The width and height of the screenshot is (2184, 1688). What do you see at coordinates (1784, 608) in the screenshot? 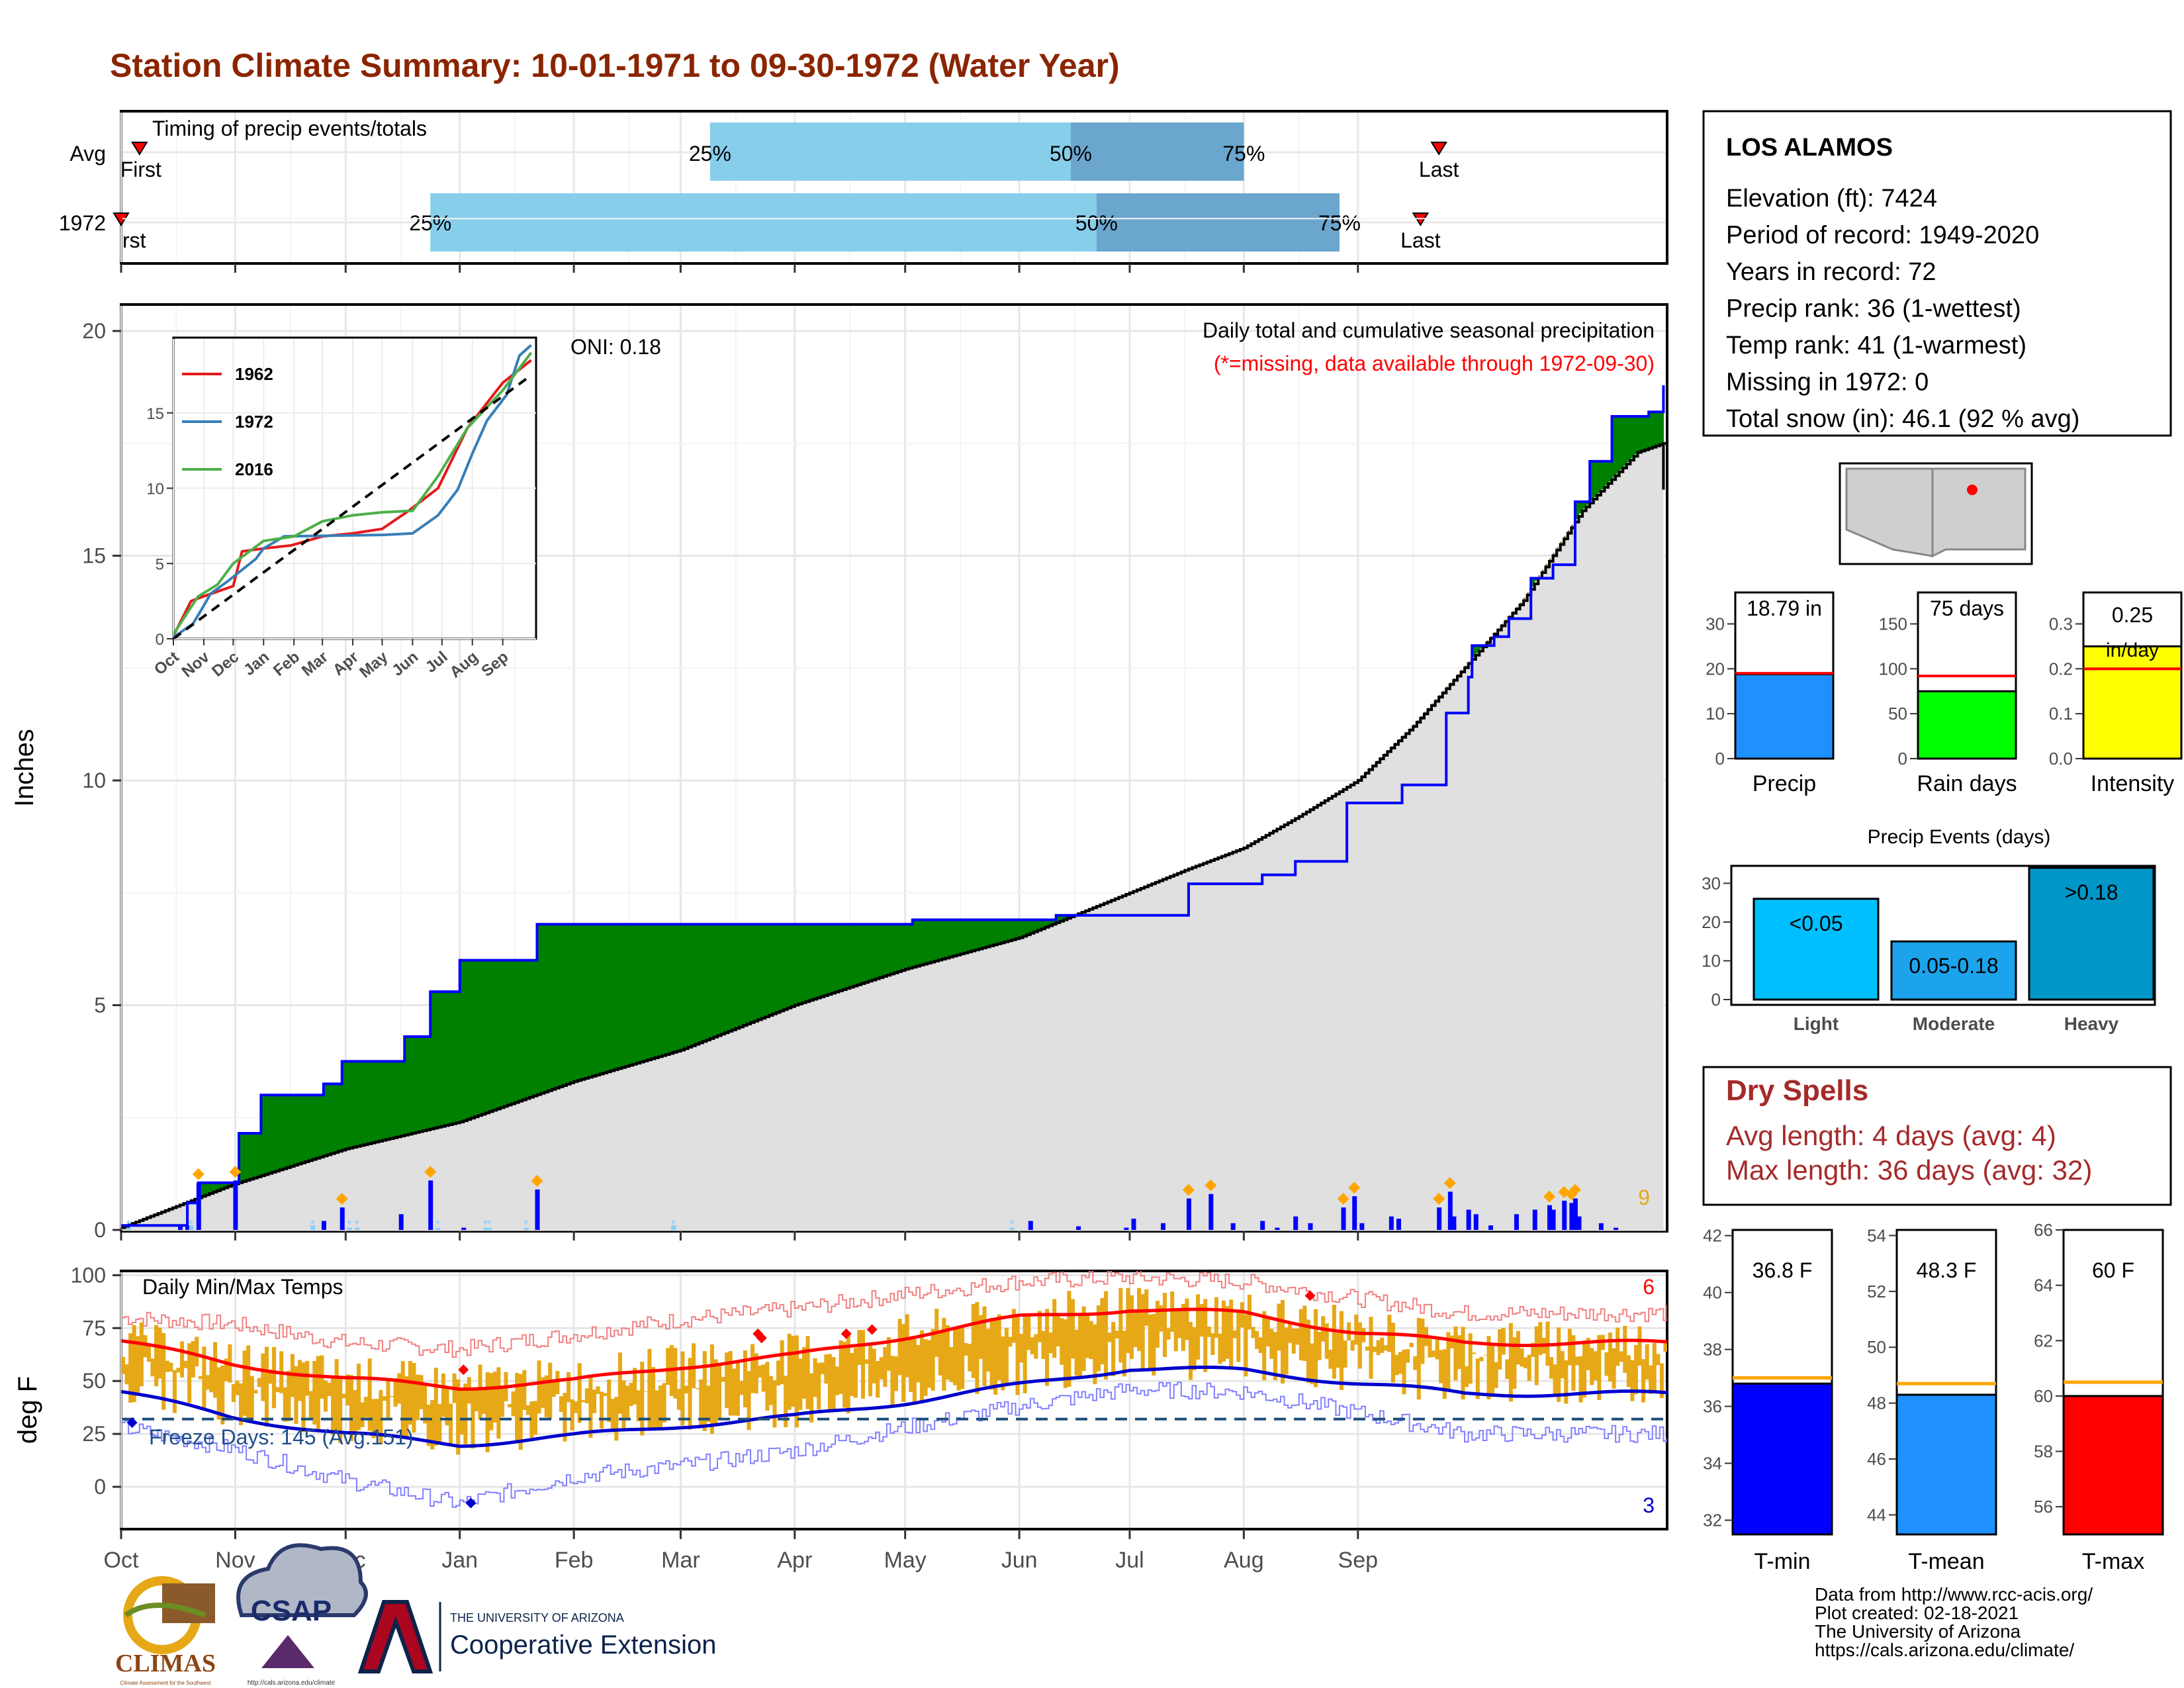
I see `mini-bar-value-label: 18.79 in` at bounding box center [1784, 608].